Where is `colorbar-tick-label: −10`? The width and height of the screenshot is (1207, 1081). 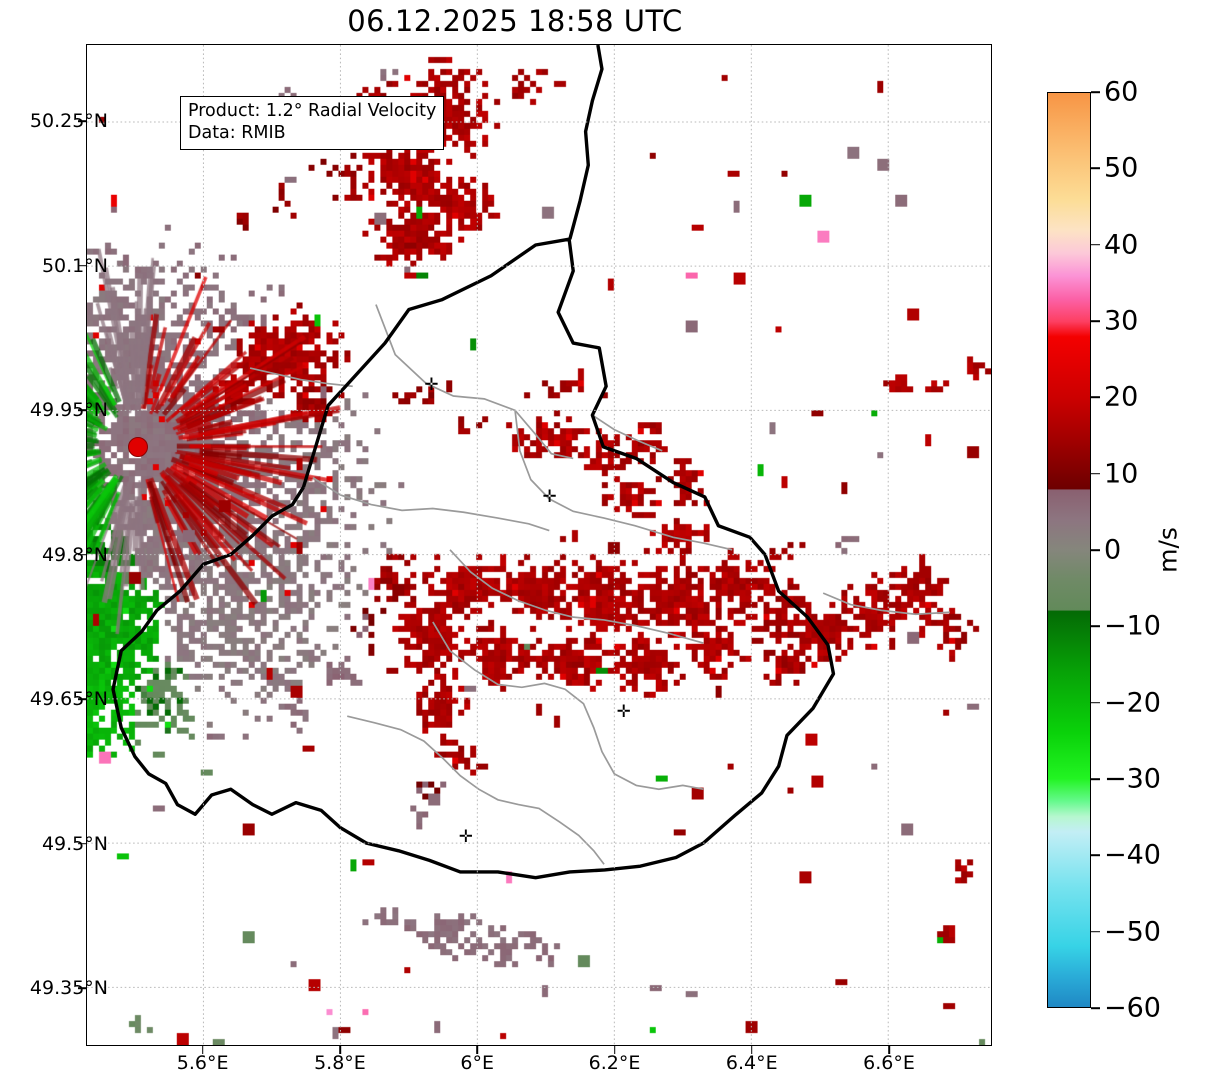 colorbar-tick-label: −10 is located at coordinates (1132, 626).